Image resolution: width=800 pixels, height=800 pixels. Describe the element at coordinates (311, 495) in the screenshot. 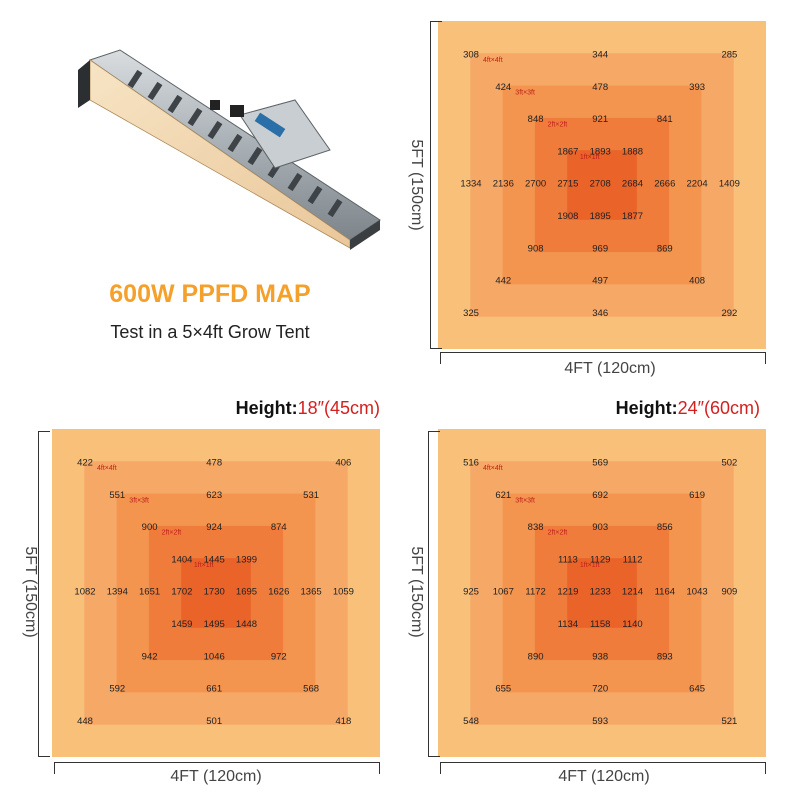

I see `ppfd-value: 531` at that location.